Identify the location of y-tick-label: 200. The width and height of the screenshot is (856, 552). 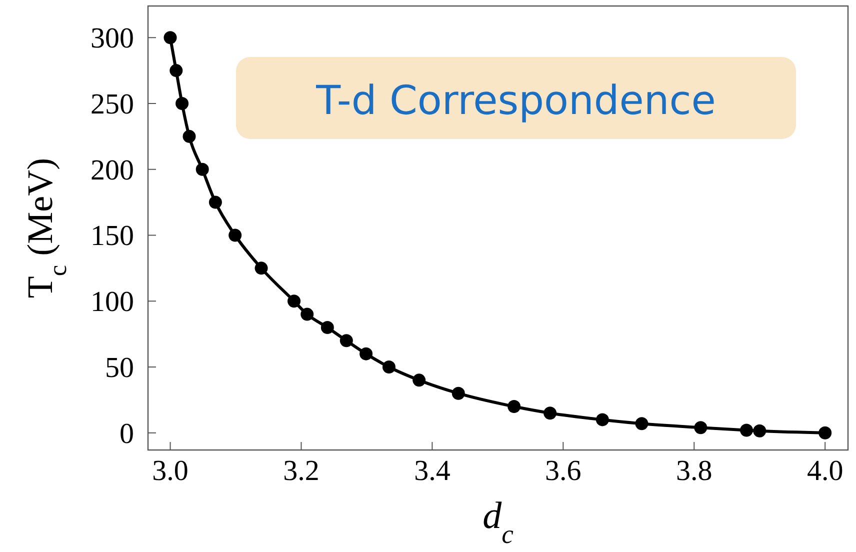
(112, 170).